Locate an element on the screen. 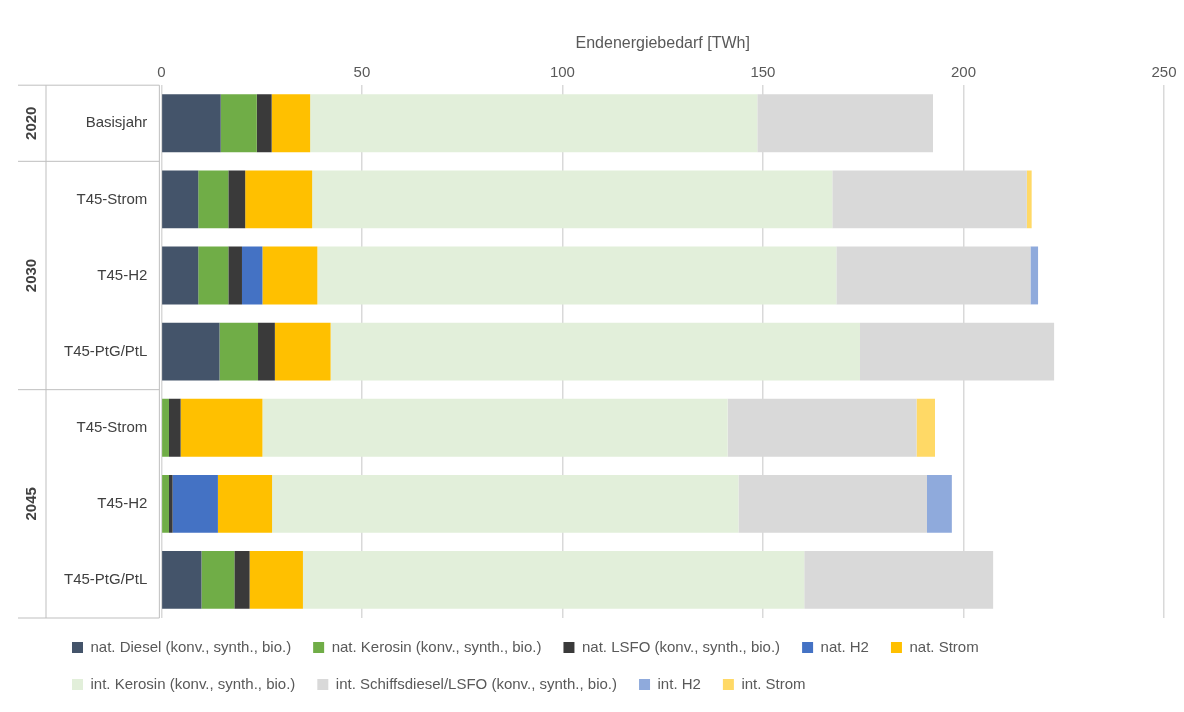 This screenshot has width=1184, height=712. text: 2030 is located at coordinates (31, 275).